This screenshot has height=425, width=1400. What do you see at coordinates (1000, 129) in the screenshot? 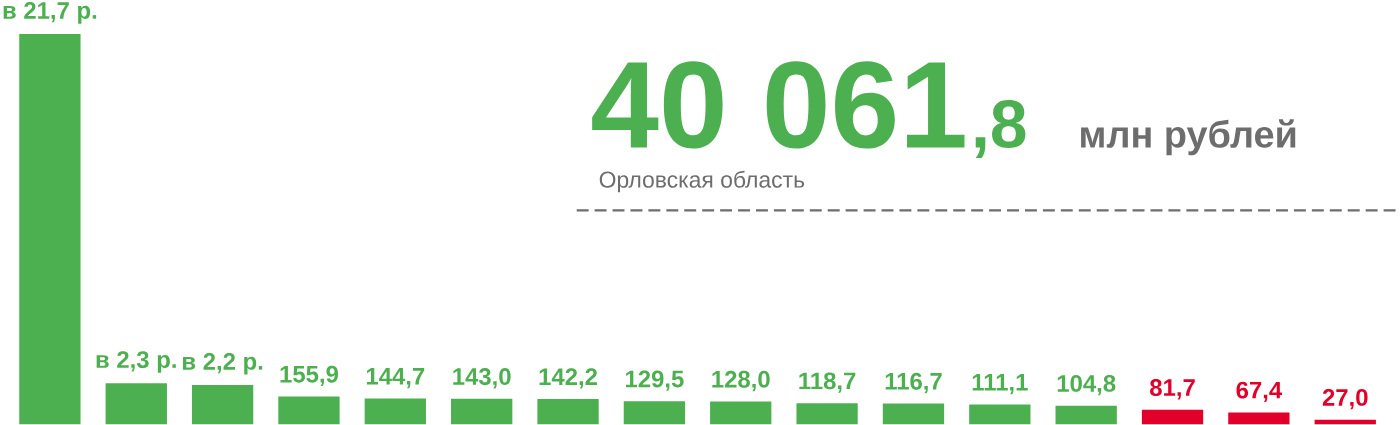
I see `annotation: ,8` at bounding box center [1000, 129].